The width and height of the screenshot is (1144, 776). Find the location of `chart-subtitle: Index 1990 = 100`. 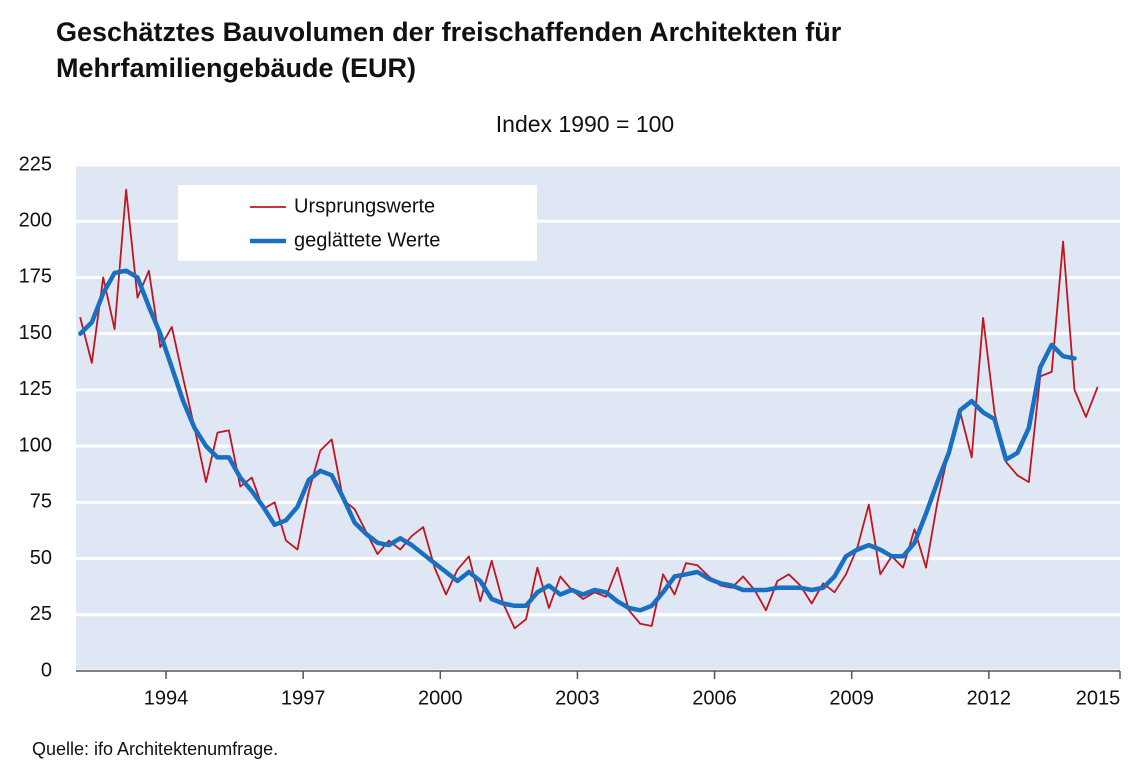

chart-subtitle: Index 1990 = 100 is located at coordinates (585, 124).